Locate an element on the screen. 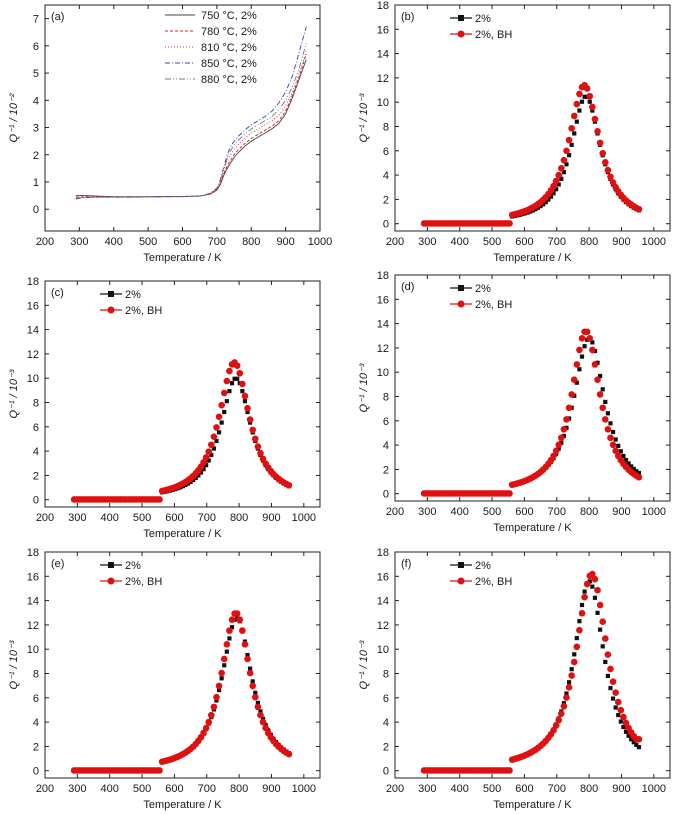 The image size is (700, 814). x-tick-label: 800 is located at coordinates (589, 789).